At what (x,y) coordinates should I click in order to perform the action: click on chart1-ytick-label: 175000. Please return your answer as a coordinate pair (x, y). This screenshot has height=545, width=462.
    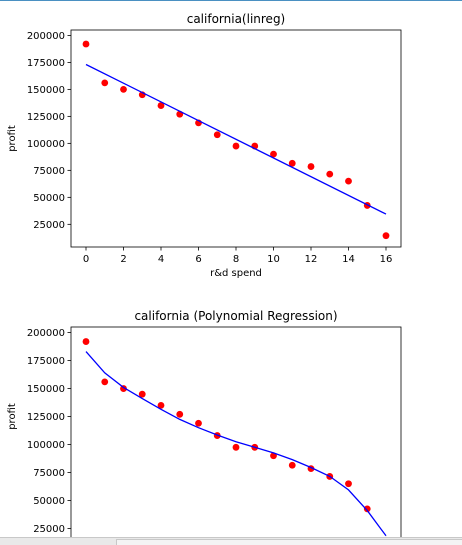
    Looking at the image, I should click on (46, 63).